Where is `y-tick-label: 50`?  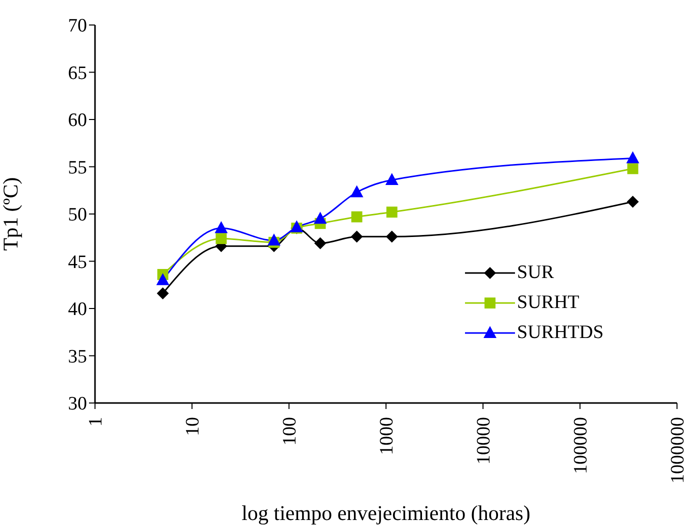
y-tick-label: 50 is located at coordinates (77, 215).